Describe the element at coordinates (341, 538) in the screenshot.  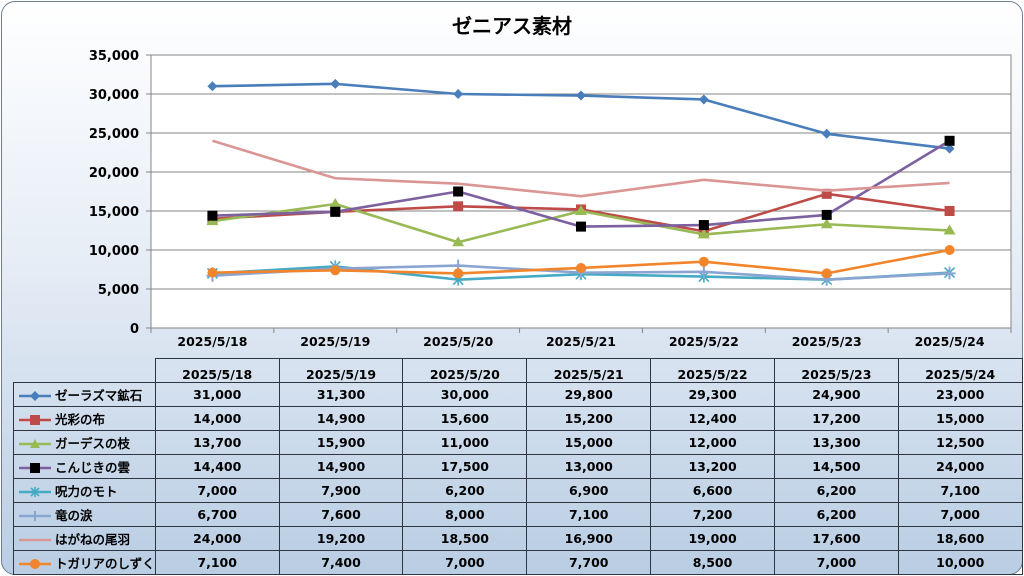
I see `table-cell: 19,200` at that location.